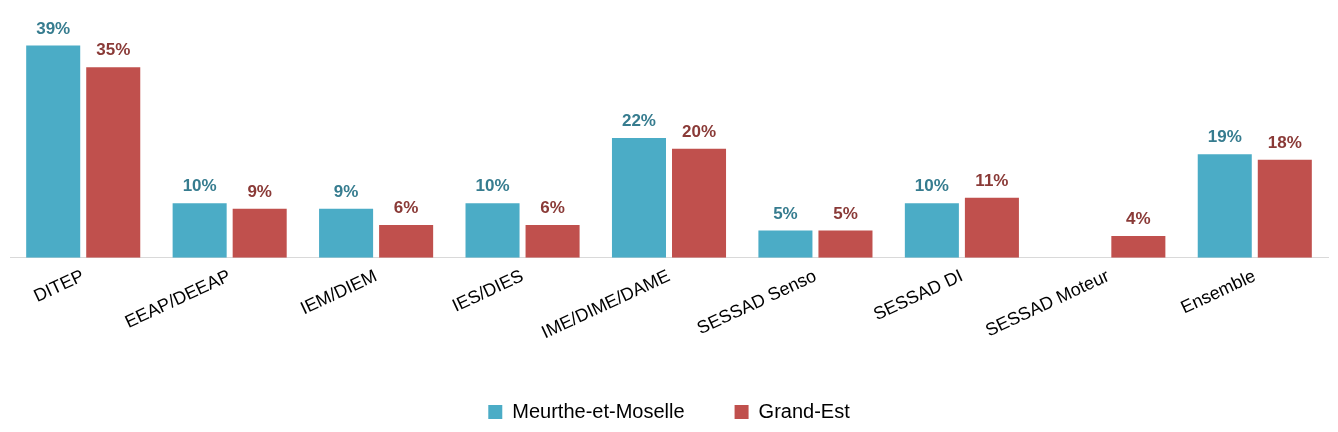 The image size is (1338, 432). Describe the element at coordinates (1138, 219) in the screenshot. I see `data-label: 4%` at that location.